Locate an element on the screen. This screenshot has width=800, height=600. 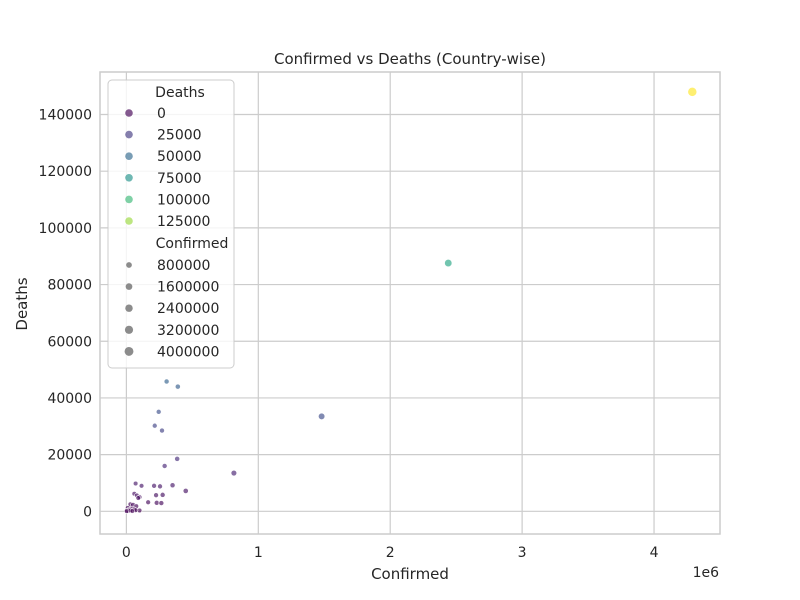
y-tick-label: 100000 is located at coordinates (65, 229).